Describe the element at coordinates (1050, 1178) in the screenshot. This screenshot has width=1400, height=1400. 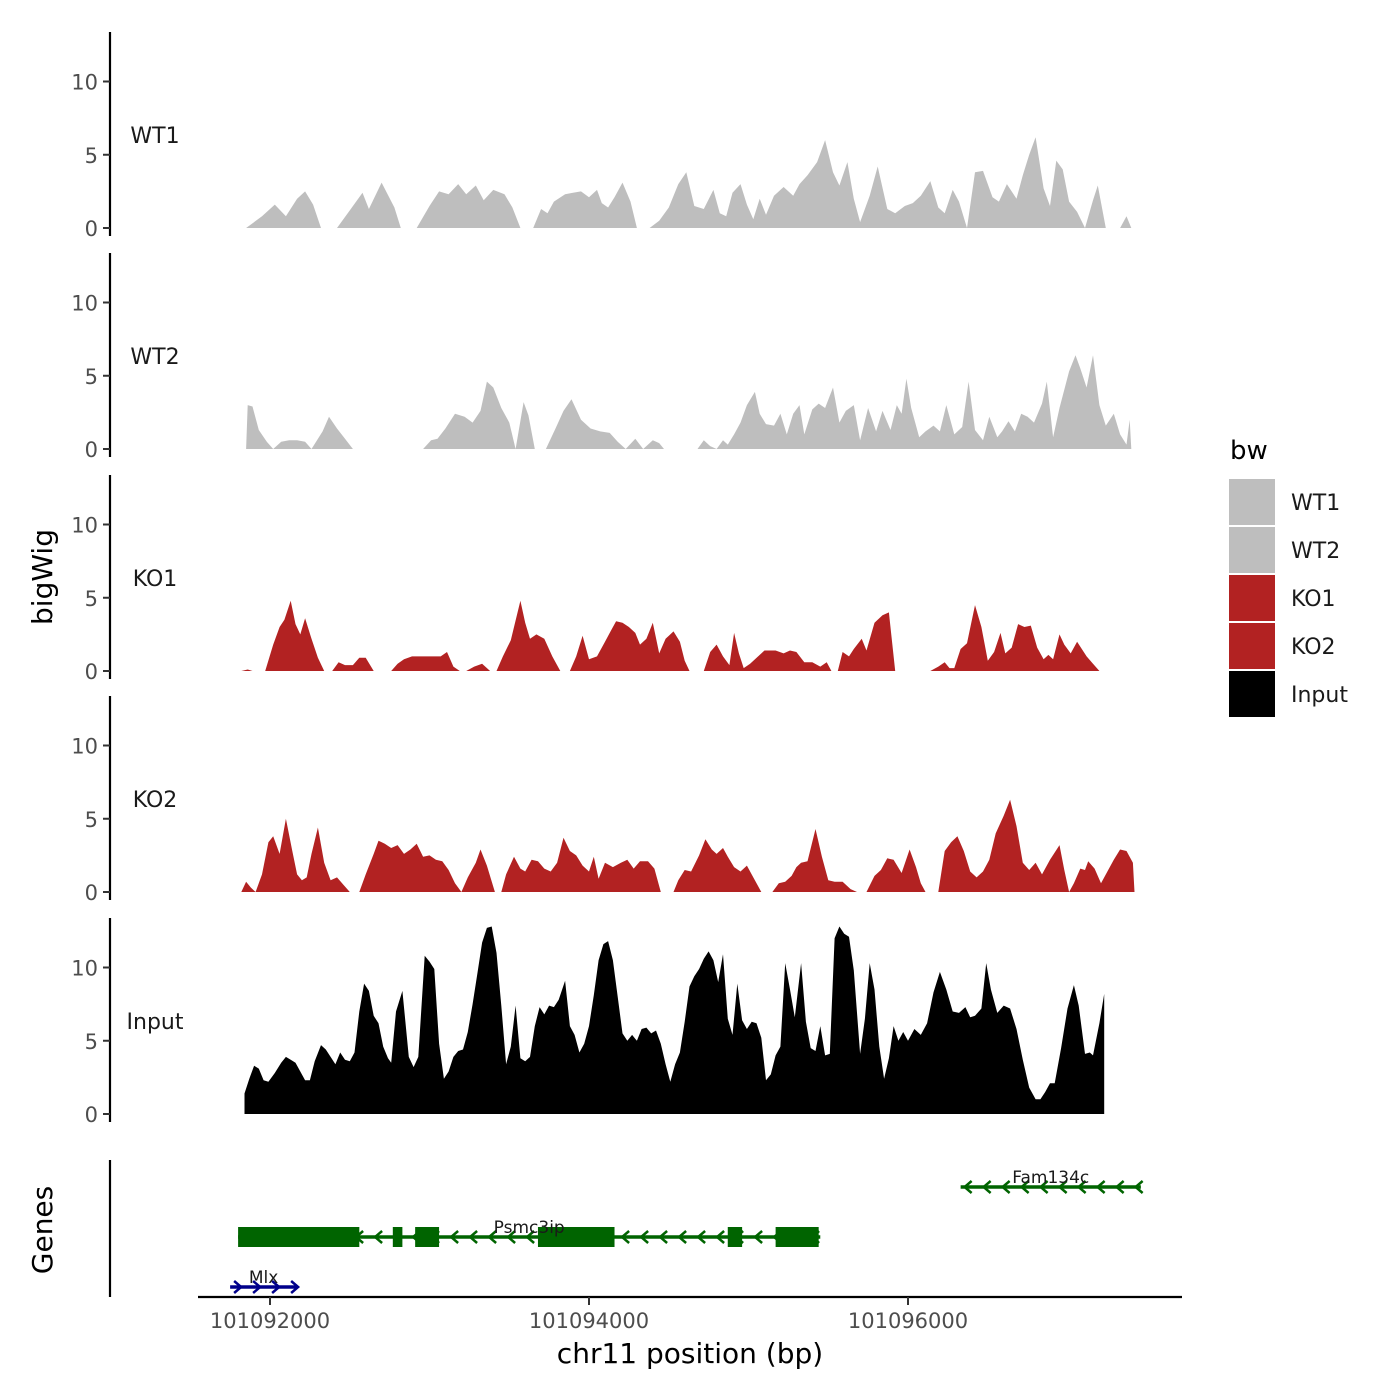
I see `gene-label: Fam134c` at that location.